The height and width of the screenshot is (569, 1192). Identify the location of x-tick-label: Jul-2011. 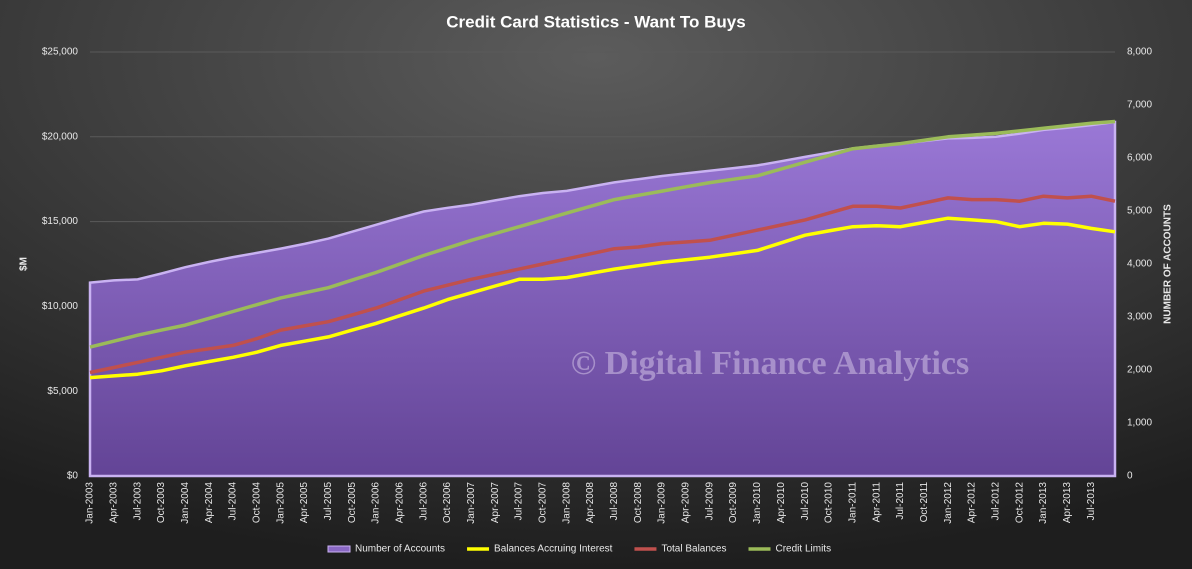
(900, 501).